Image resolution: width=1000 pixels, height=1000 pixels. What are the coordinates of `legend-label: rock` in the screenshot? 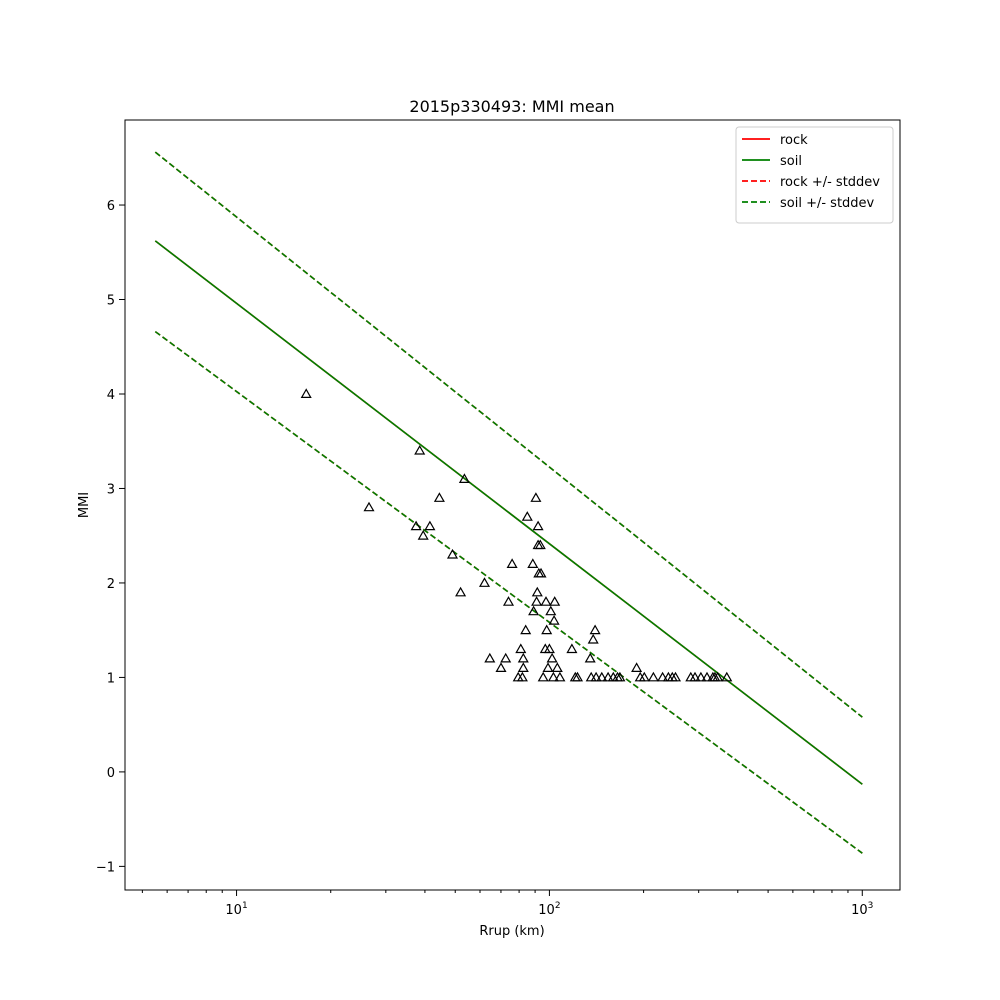 It's located at (794, 140).